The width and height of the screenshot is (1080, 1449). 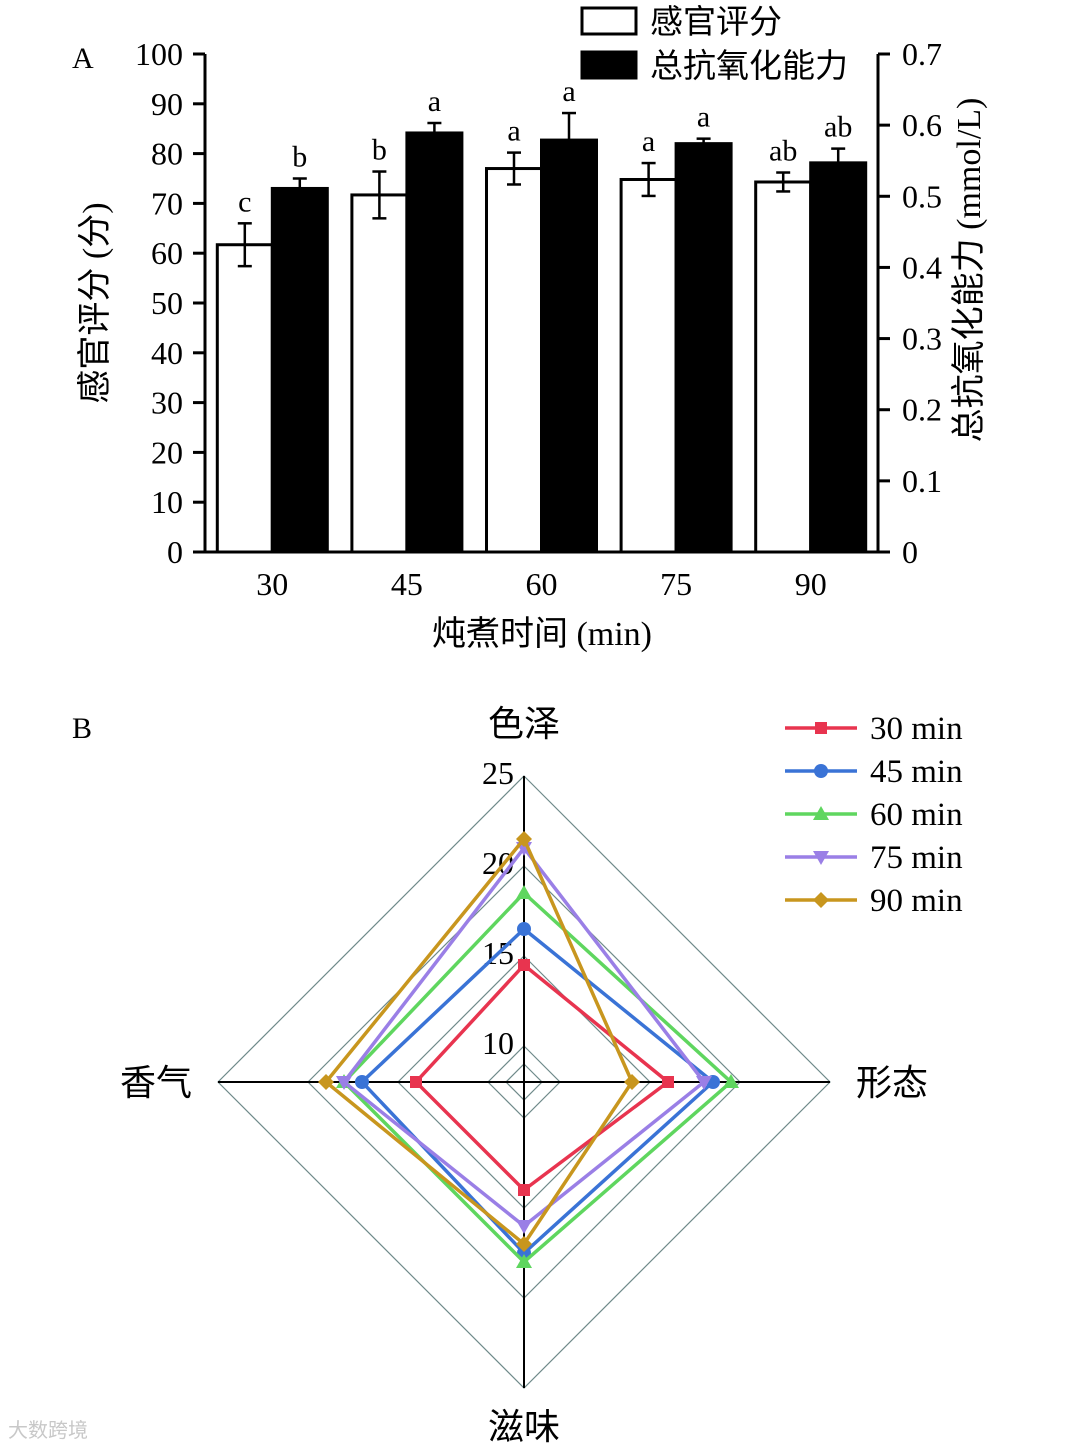 What do you see at coordinates (916, 815) in the screenshot?
I see `legend-label: 60 min` at bounding box center [916, 815].